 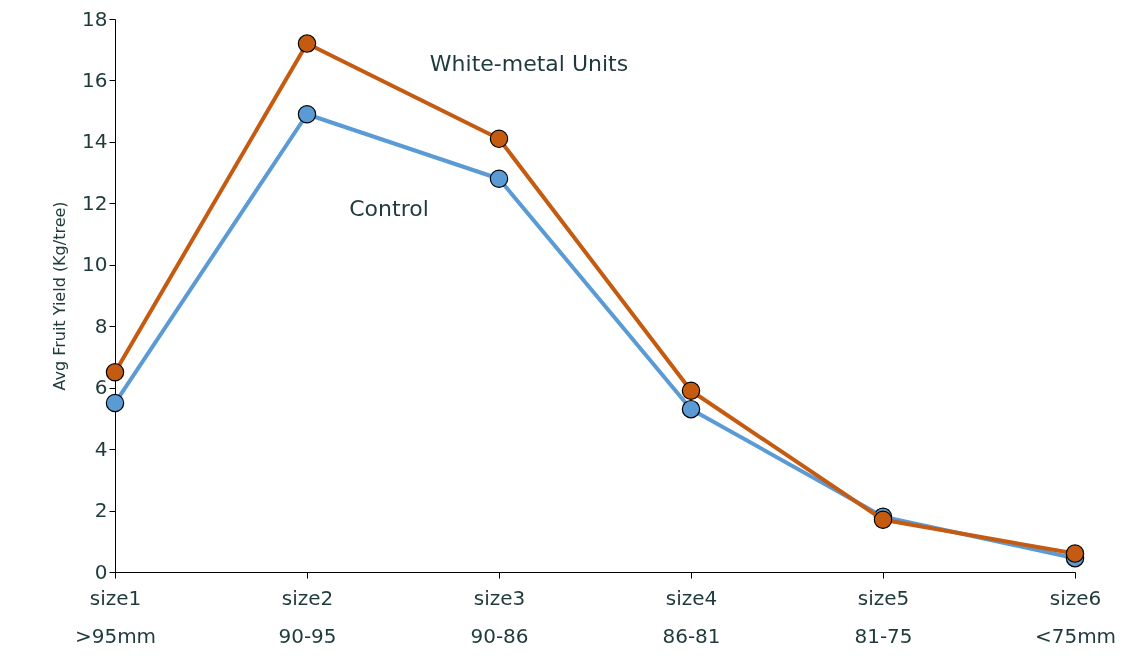 I want to click on x-tick-label: size6 <75mm, so click(x=1075, y=616).